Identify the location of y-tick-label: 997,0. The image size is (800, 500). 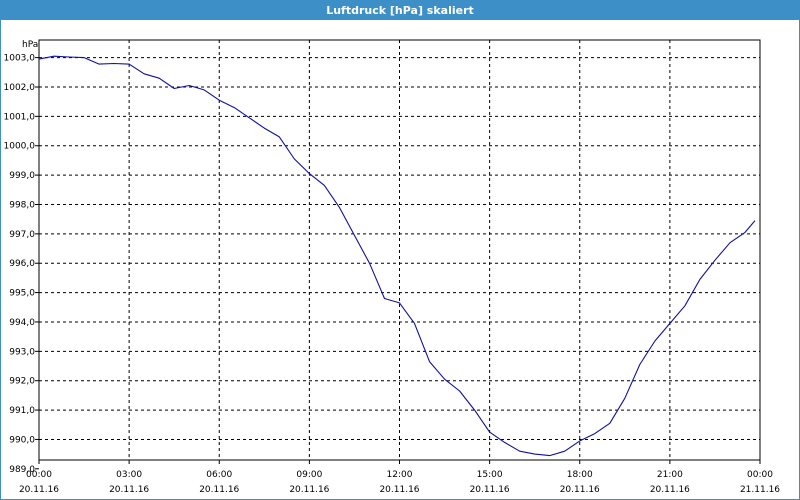
(22, 235).